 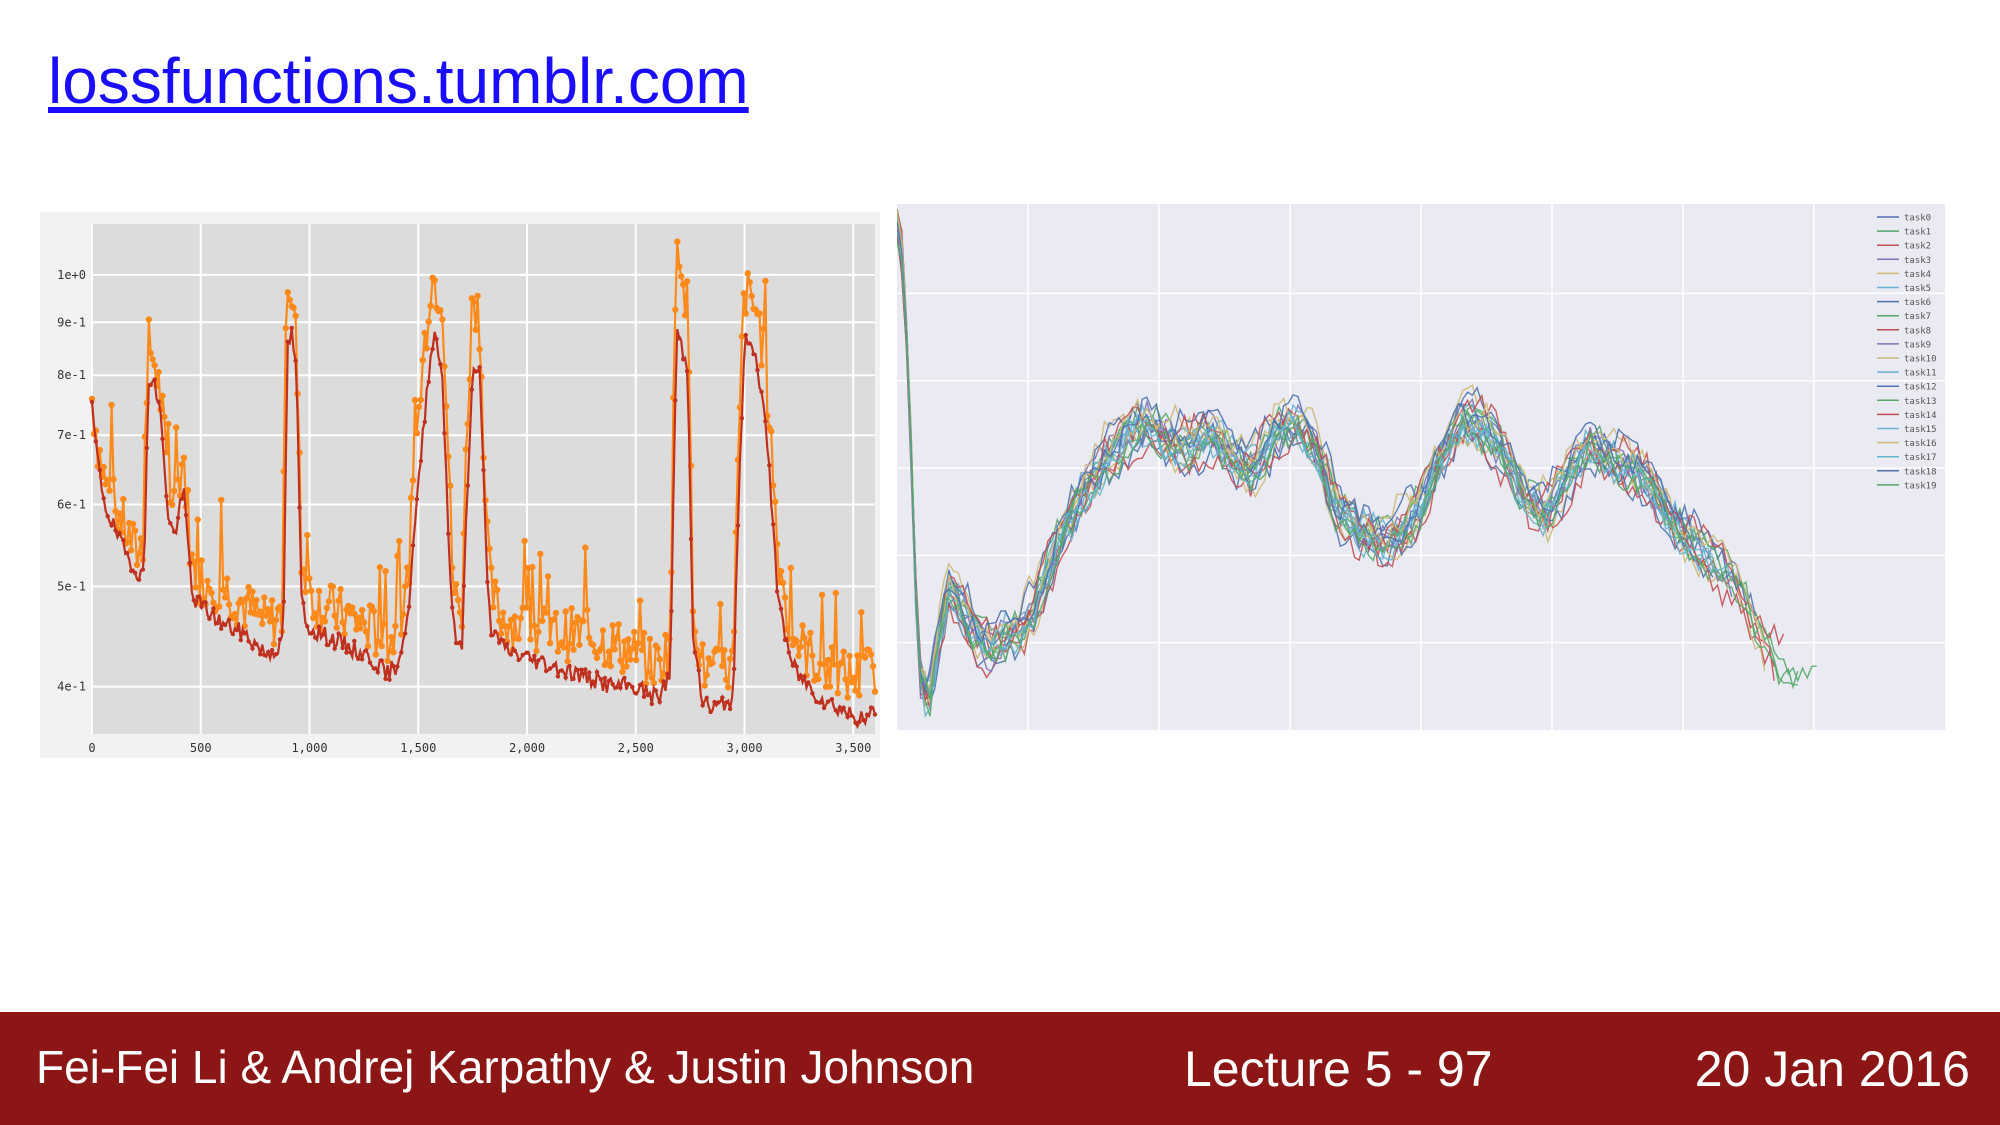 I want to click on legend-label: task15, so click(x=1920, y=430).